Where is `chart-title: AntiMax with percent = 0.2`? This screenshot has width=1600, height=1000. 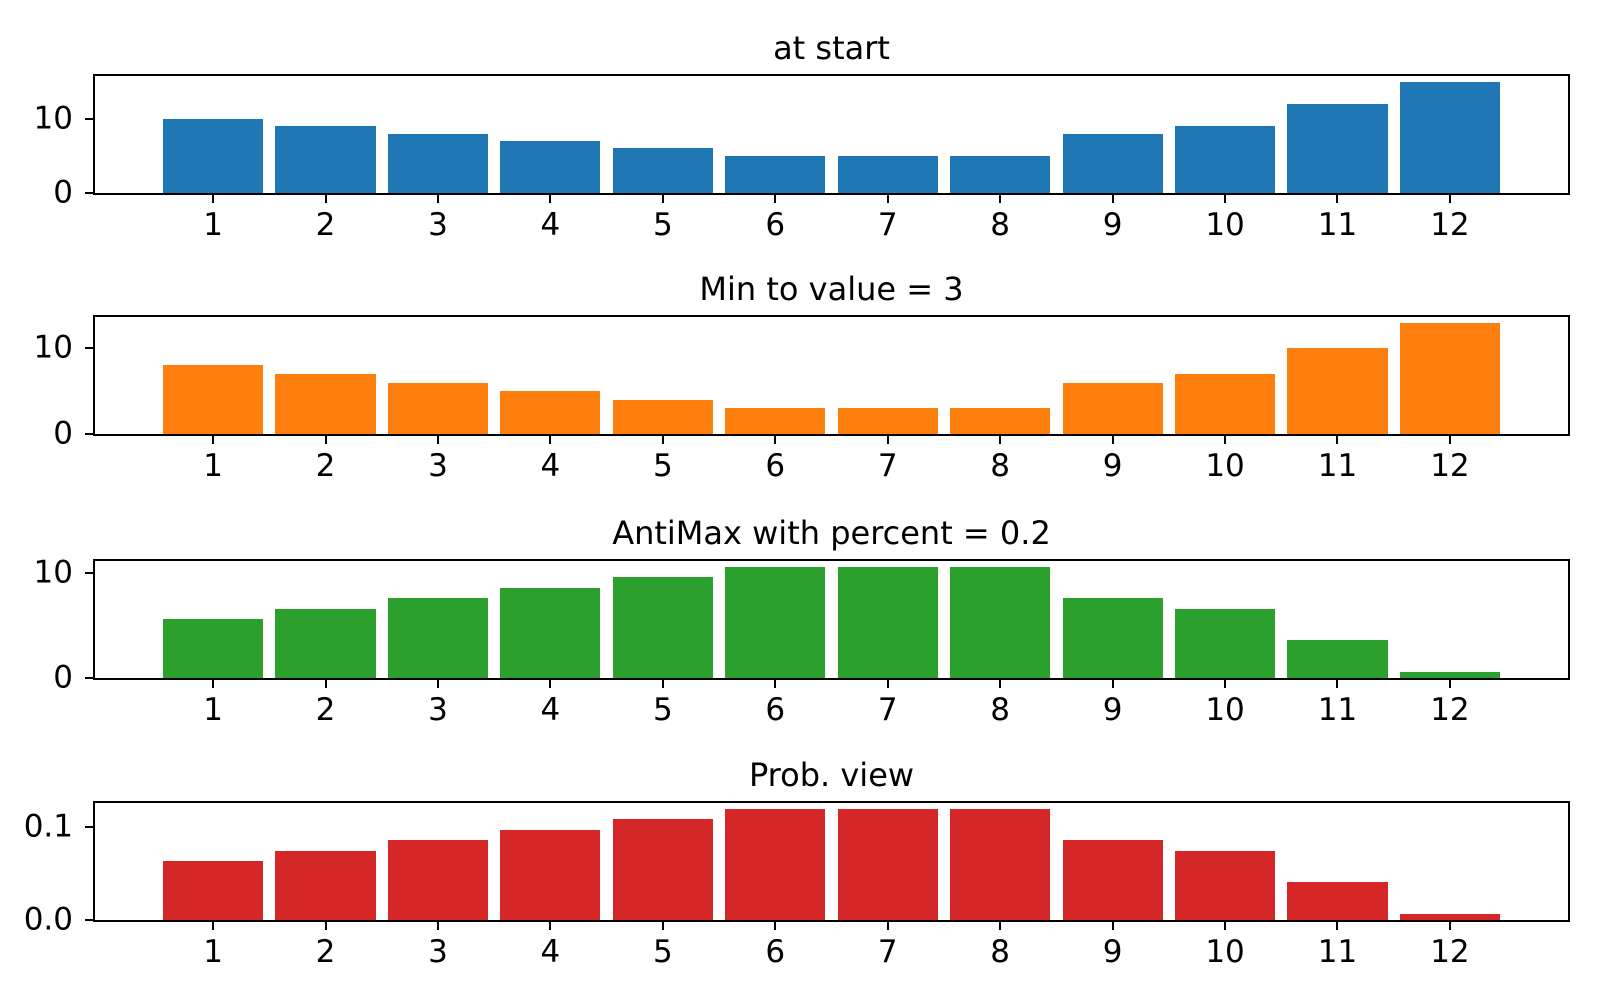
chart-title: AntiMax with percent = 0.2 is located at coordinates (831, 533).